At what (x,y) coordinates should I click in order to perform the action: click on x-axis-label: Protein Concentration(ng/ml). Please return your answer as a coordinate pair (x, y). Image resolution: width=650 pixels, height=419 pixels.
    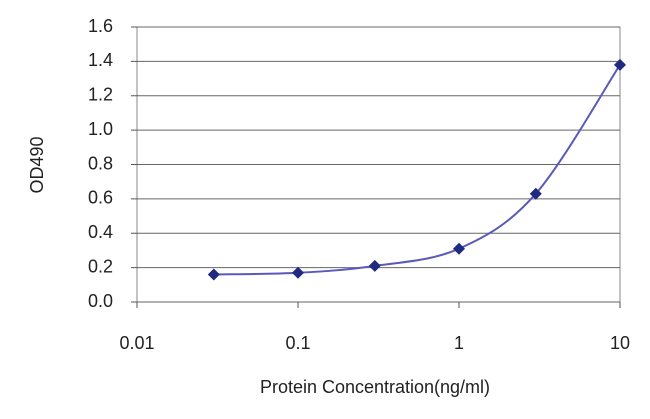
    Looking at the image, I should click on (375, 387).